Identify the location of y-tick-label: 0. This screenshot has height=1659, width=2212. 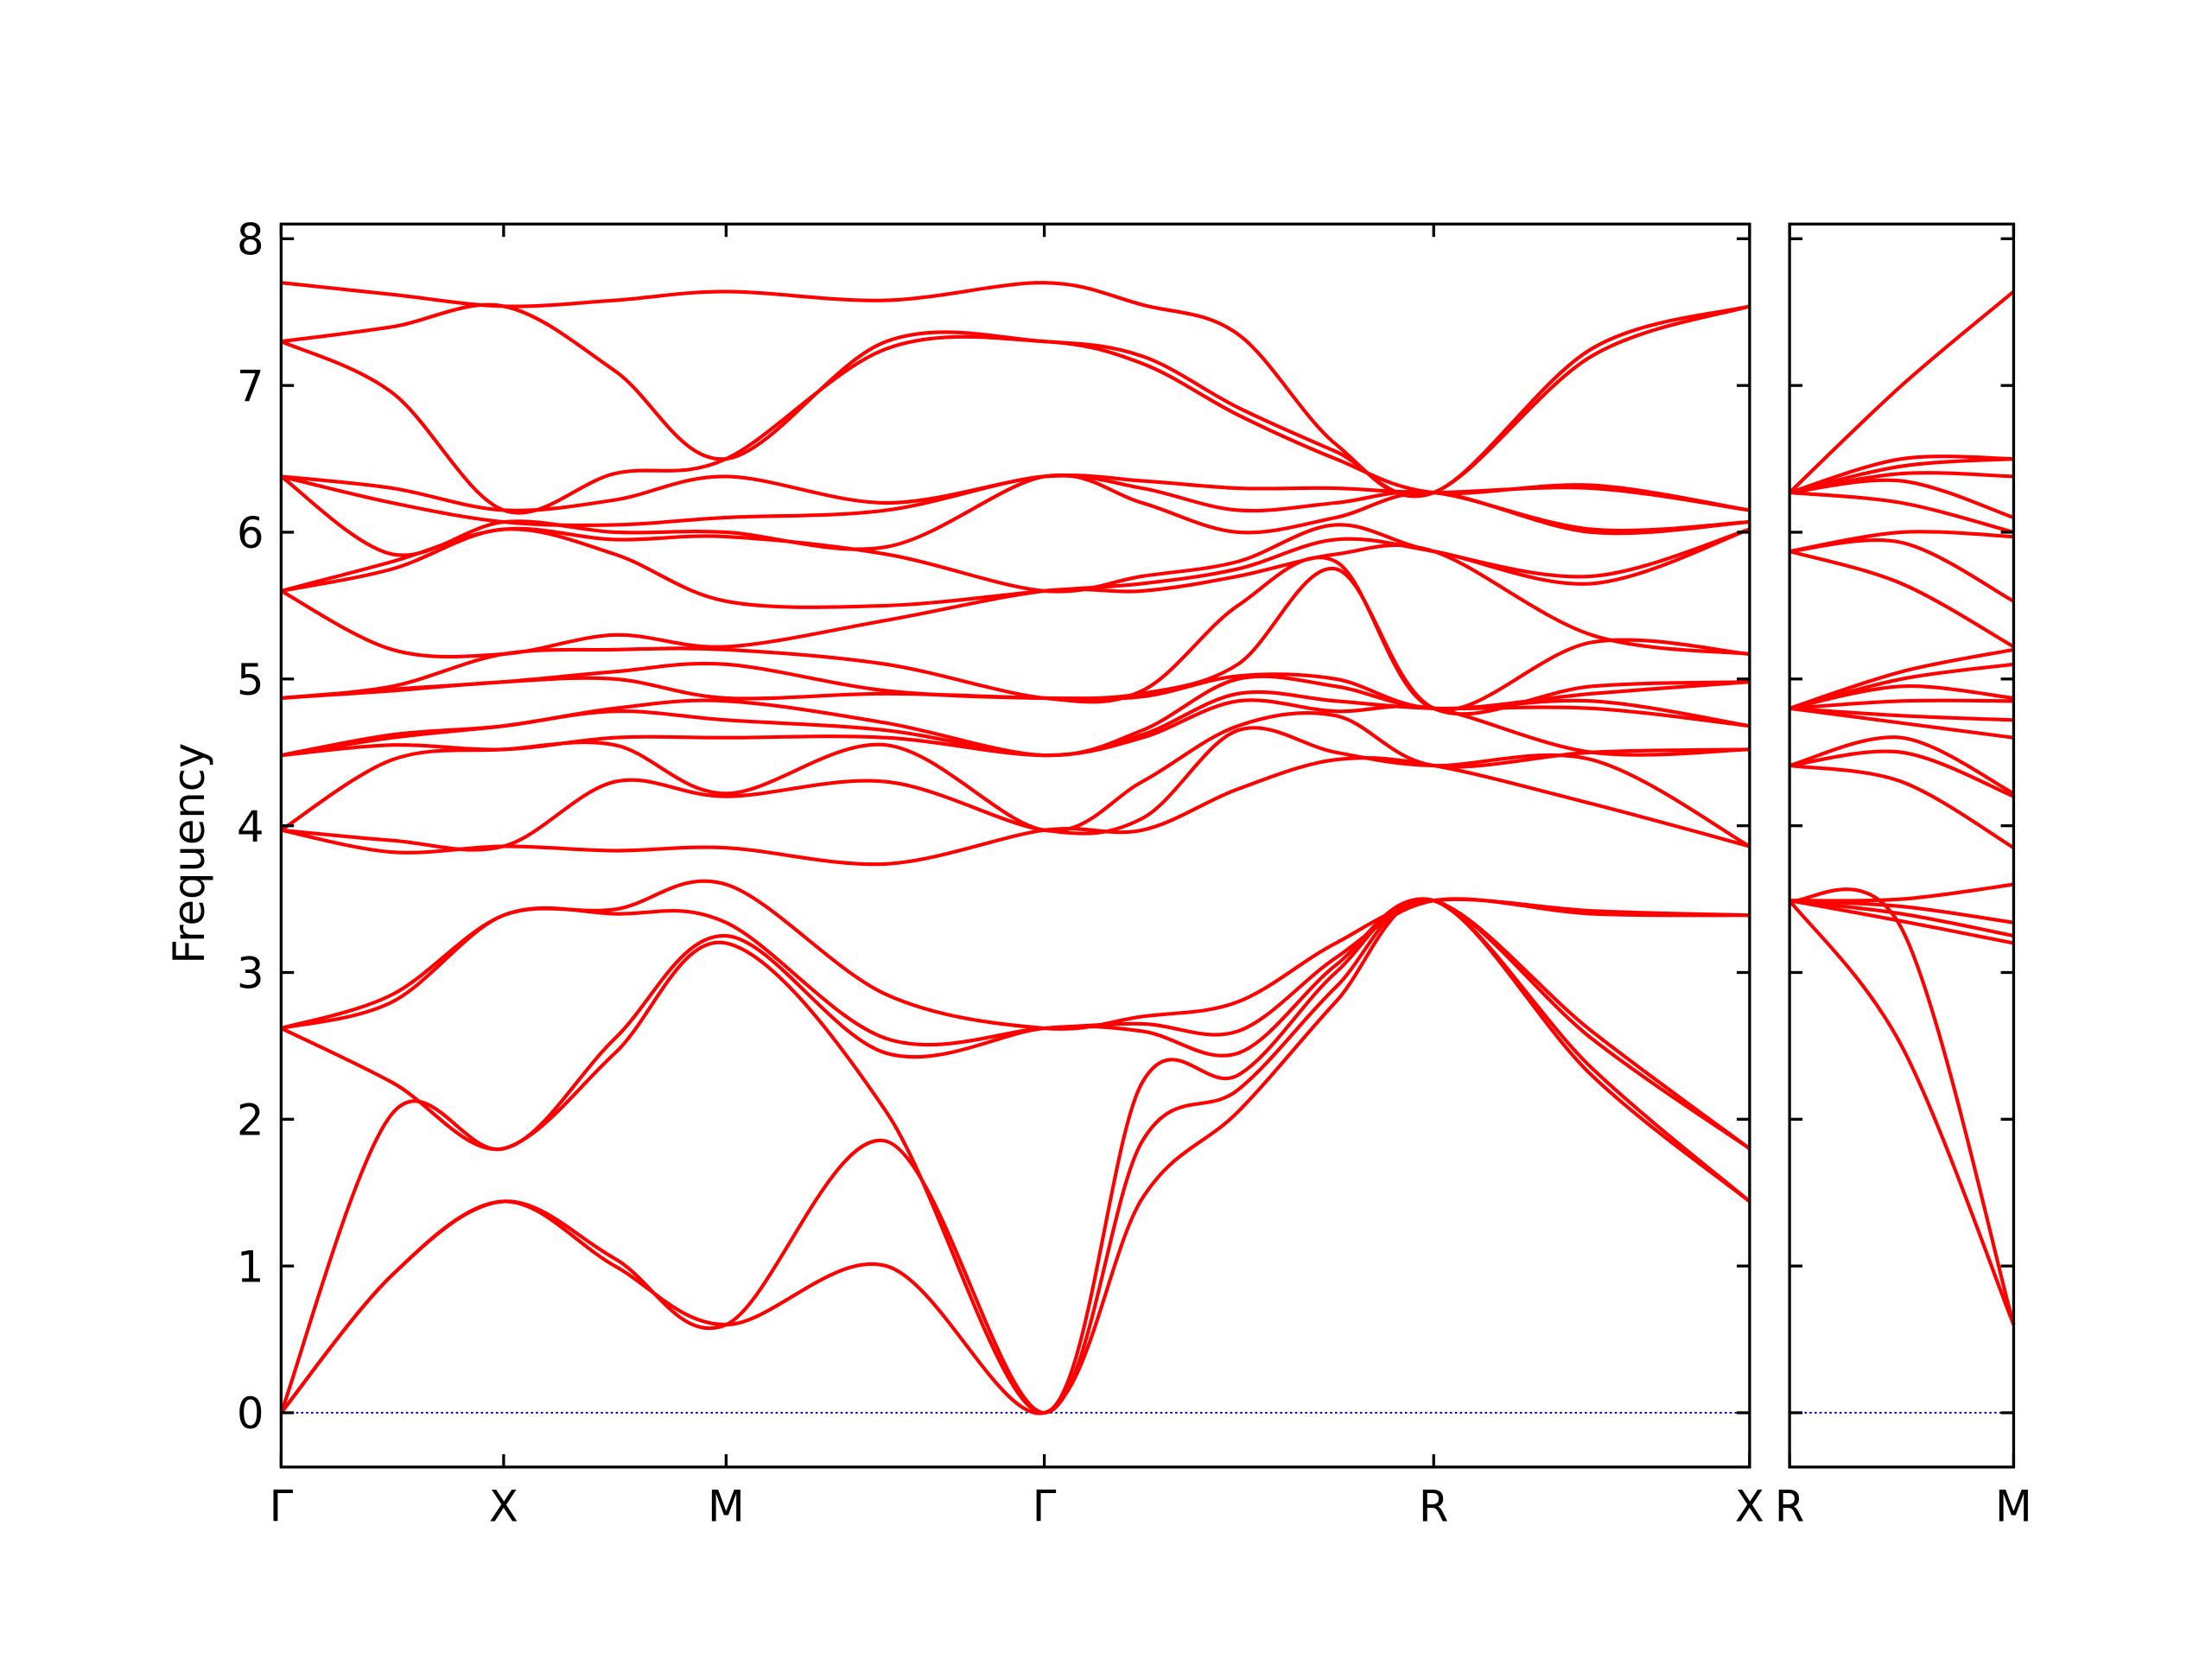
(250, 1414).